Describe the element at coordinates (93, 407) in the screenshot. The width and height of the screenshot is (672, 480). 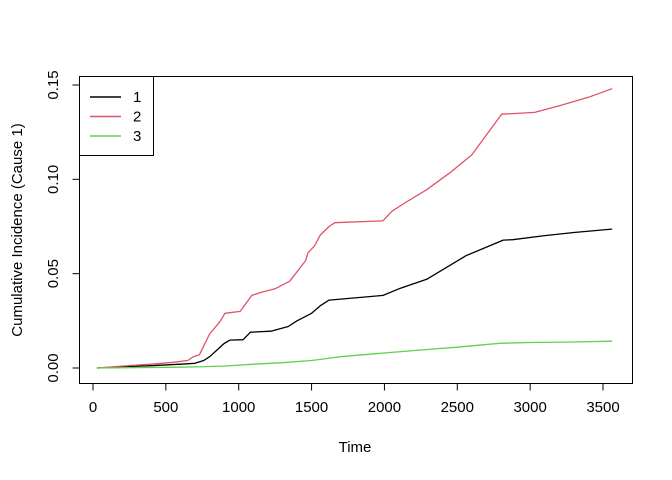
I see `x-tick-label: 0` at that location.